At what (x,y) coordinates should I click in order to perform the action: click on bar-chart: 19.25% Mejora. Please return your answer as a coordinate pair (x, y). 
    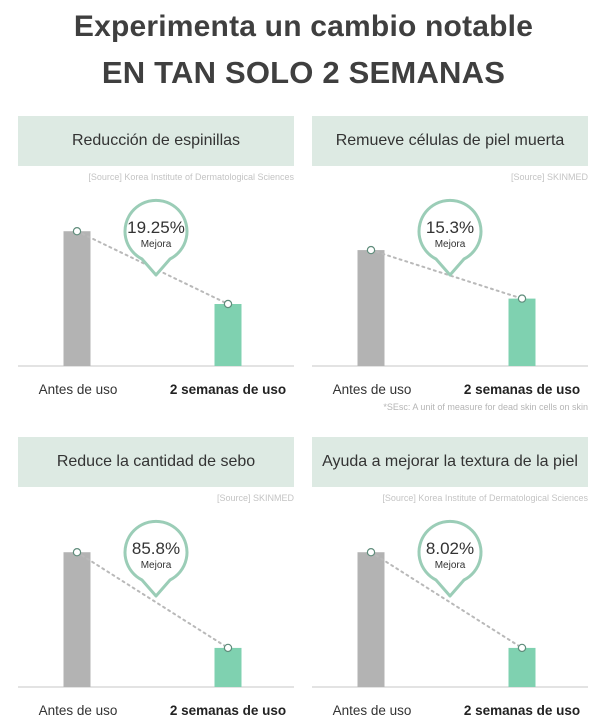
    Looking at the image, I should click on (156, 282).